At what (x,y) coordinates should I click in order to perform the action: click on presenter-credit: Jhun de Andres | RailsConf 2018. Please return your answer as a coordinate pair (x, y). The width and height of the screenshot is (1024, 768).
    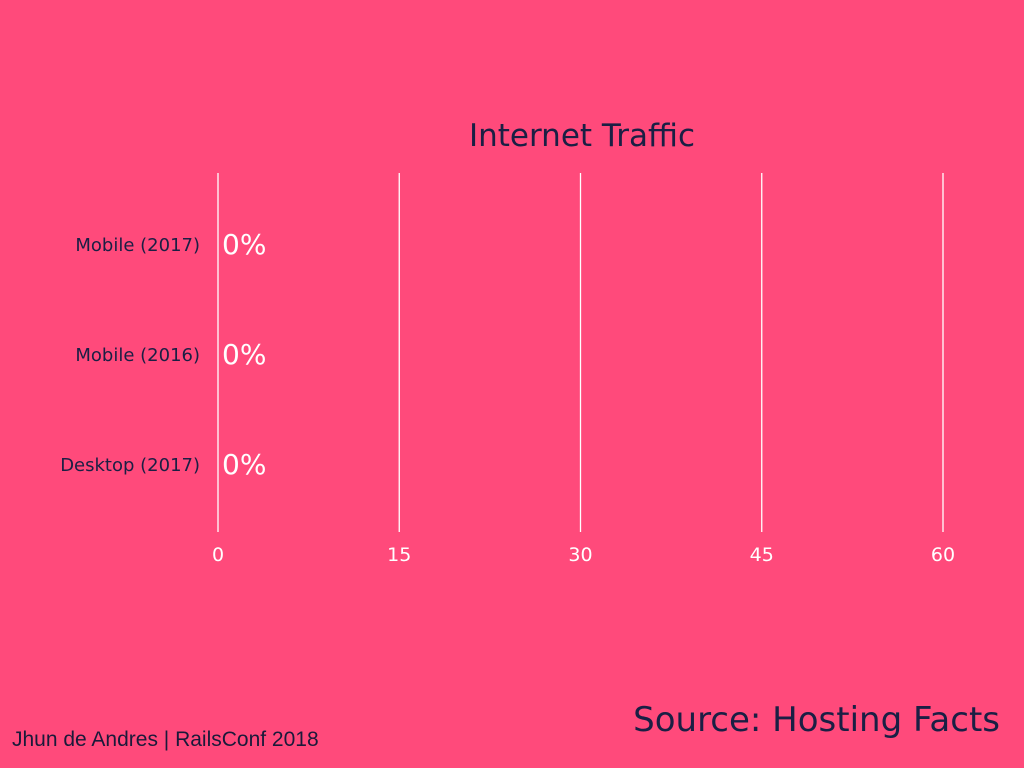
    Looking at the image, I should click on (165, 739).